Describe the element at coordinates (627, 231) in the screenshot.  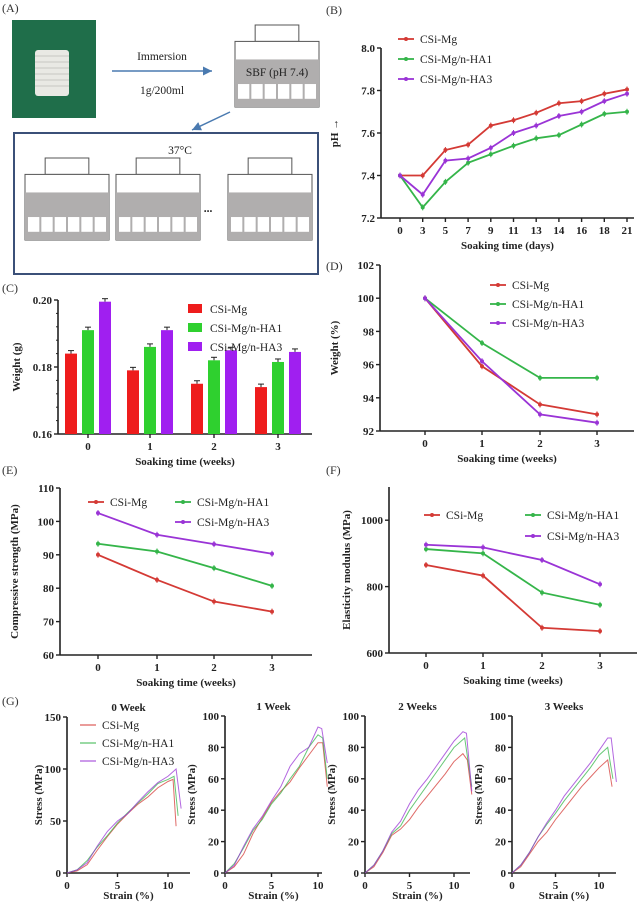
I see `x-tick-label: 21` at that location.